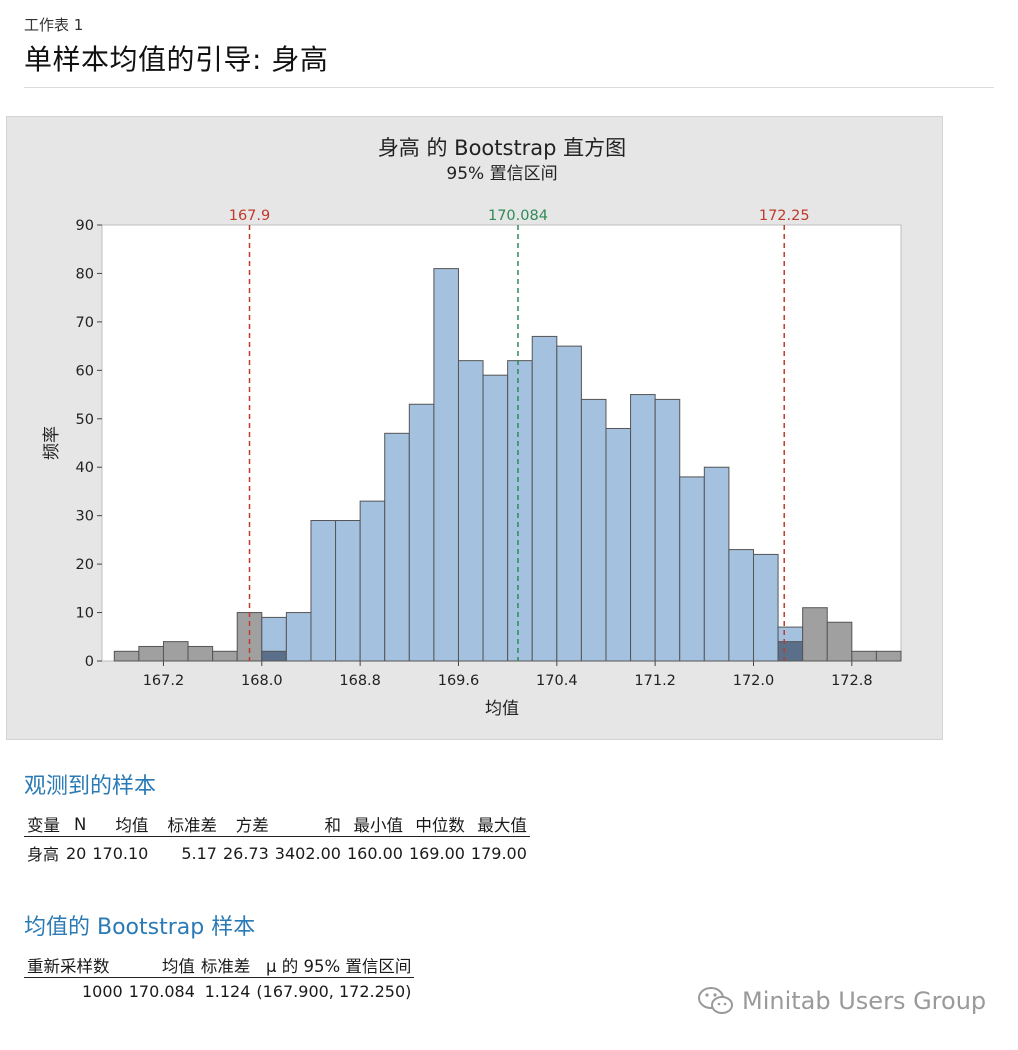  Describe the element at coordinates (85, 274) in the screenshot. I see `y-tick-label: 80` at that location.